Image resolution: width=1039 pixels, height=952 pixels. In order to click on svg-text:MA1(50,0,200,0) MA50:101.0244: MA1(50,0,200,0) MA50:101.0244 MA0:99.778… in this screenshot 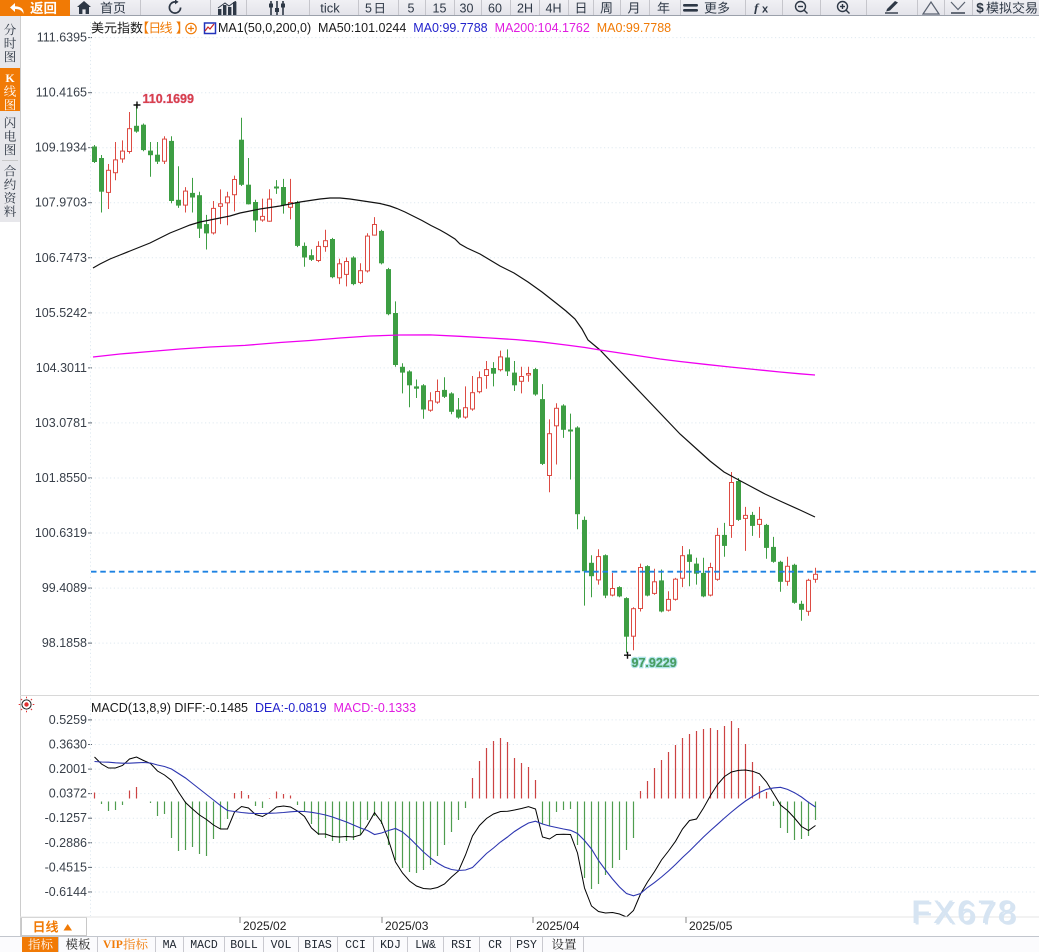, I will do `click(444, 28)`.